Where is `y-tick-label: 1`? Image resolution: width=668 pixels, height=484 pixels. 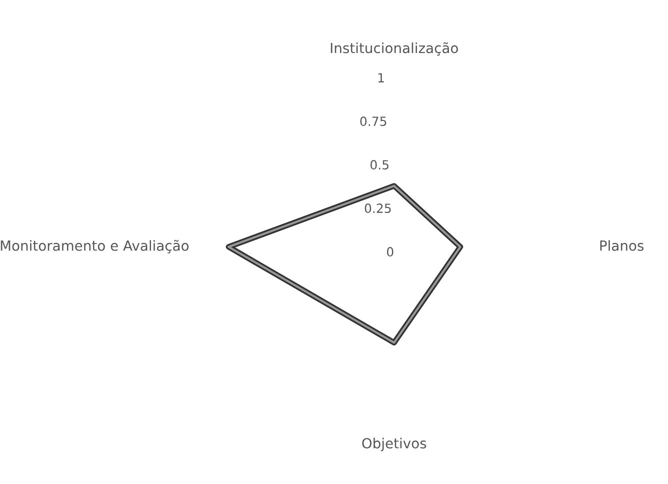
y-tick-label: 1 is located at coordinates (381, 77).